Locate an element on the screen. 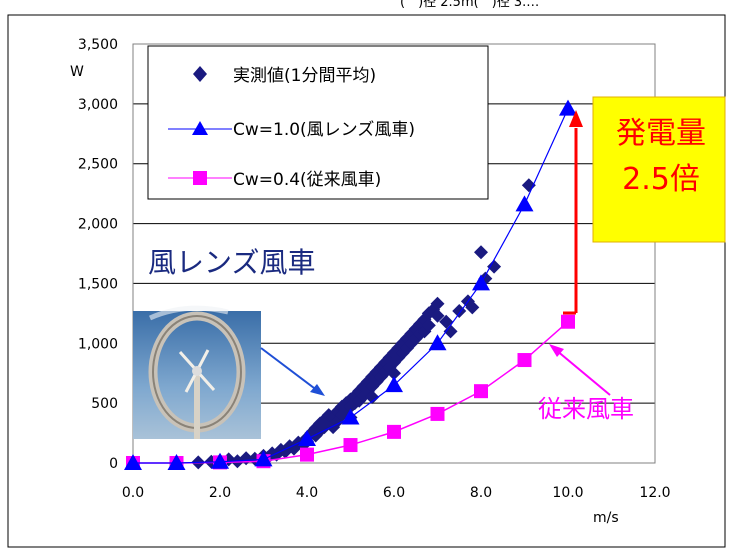 This screenshot has height=551, width=730. lens-label-pointer is located at coordinates (289, 369).